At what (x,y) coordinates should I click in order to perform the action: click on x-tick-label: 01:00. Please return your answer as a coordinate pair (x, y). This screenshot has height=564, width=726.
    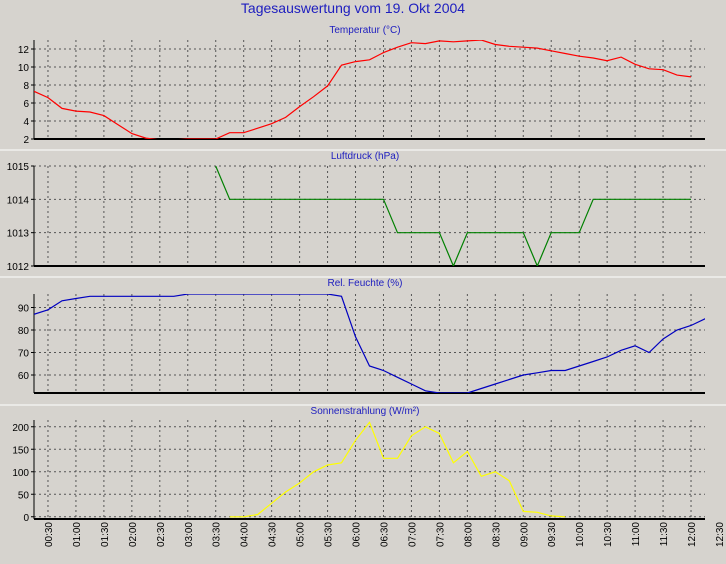
    Looking at the image, I should click on (77, 534).